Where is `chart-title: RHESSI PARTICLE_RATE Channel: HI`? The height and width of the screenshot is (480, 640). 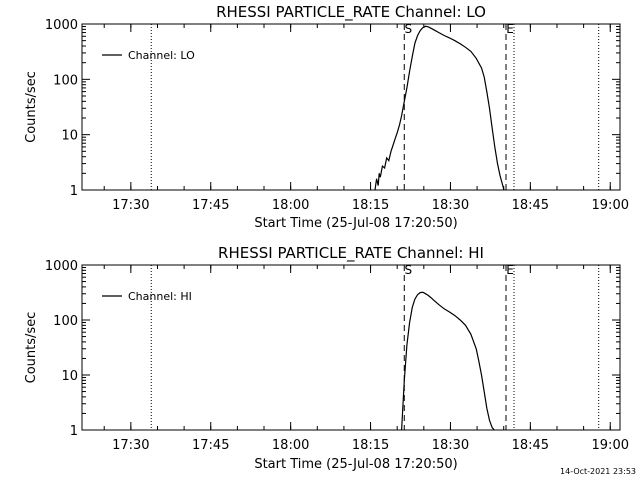 chart-title: RHESSI PARTICLE_RATE Channel: HI is located at coordinates (351, 253).